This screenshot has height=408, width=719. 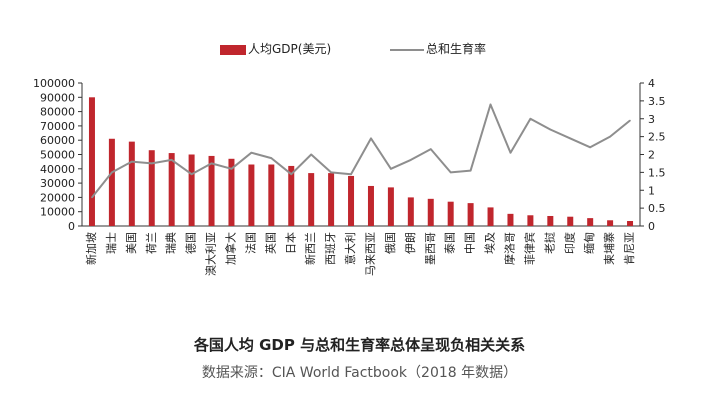 What do you see at coordinates (450, 243) in the screenshot?
I see `x-tick-label: 泰国` at bounding box center [450, 243].